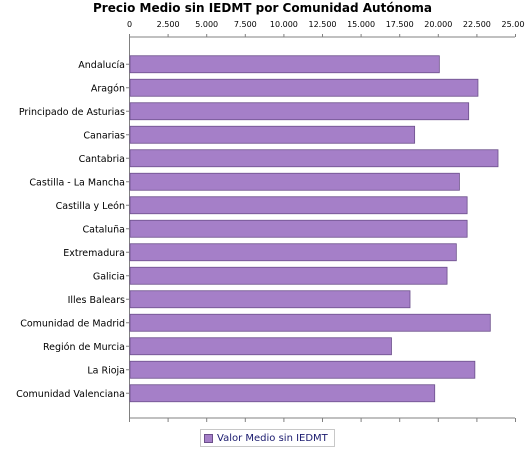 This screenshot has width=525, height=450. What do you see at coordinates (168, 24) in the screenshot?
I see `x-tick-label: 2.500` at bounding box center [168, 24].